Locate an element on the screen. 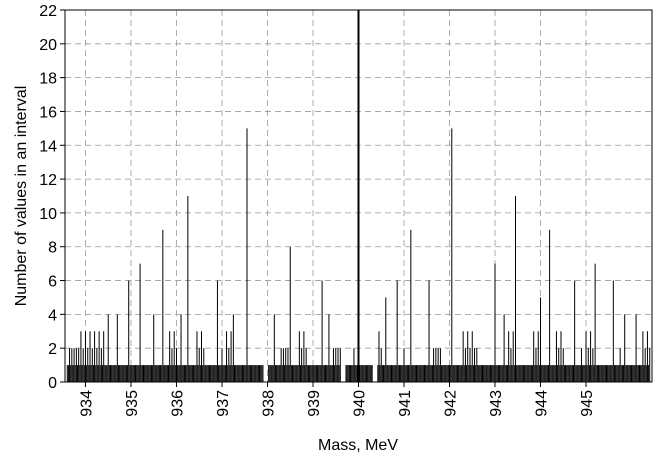 The height and width of the screenshot is (459, 665). x-tick-label: 942 is located at coordinates (451, 403).